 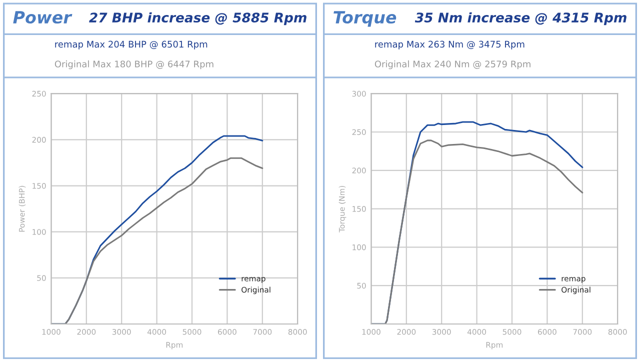 I want to click on chart-subtitle: 35 Nm increase @ 4315 Rpm, so click(x=520, y=19).